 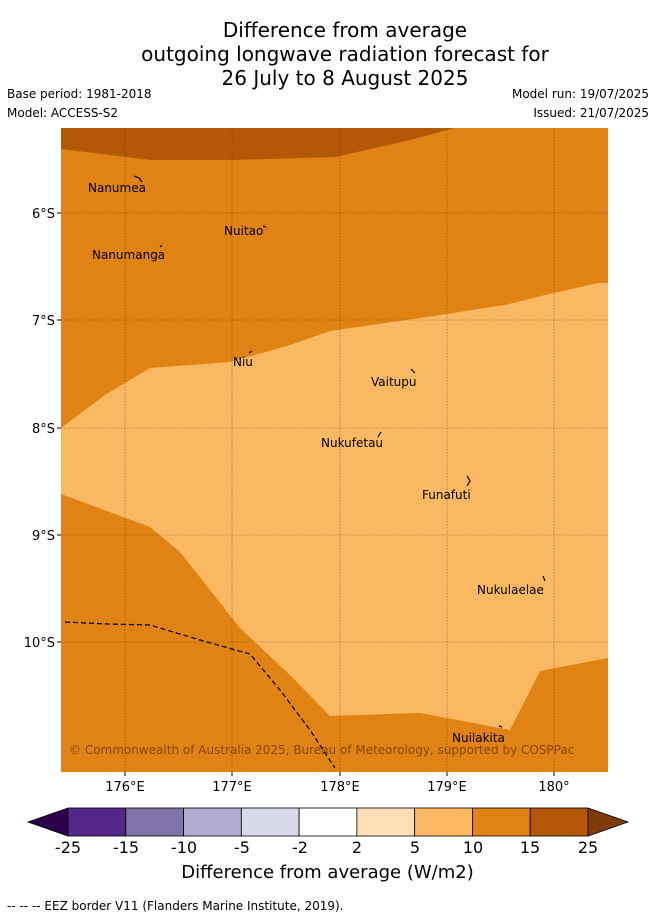 What do you see at coordinates (413, 371) in the screenshot?
I see `island-vaitupu` at bounding box center [413, 371].